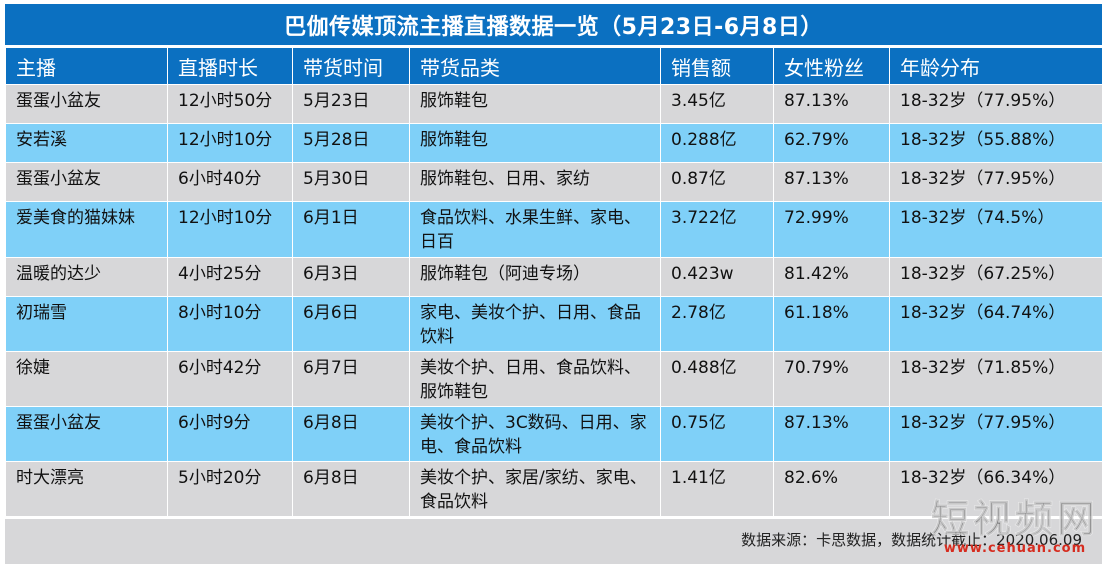 The image size is (1107, 569). Describe the element at coordinates (717, 489) in the screenshot. I see `cell-sales: 1.41亿` at that location.